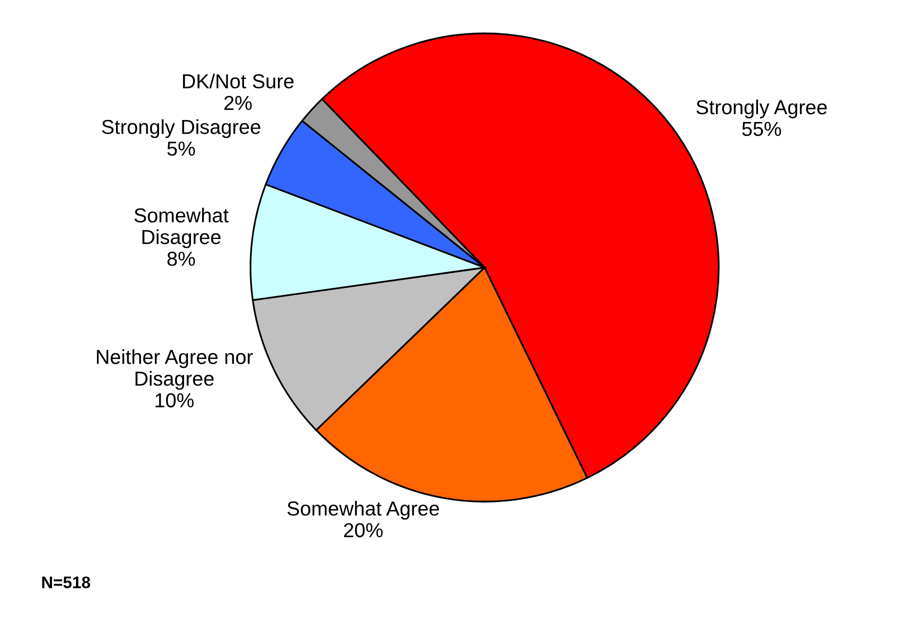 This screenshot has width=913, height=638. I want to click on data-label: 55%, so click(762, 129).